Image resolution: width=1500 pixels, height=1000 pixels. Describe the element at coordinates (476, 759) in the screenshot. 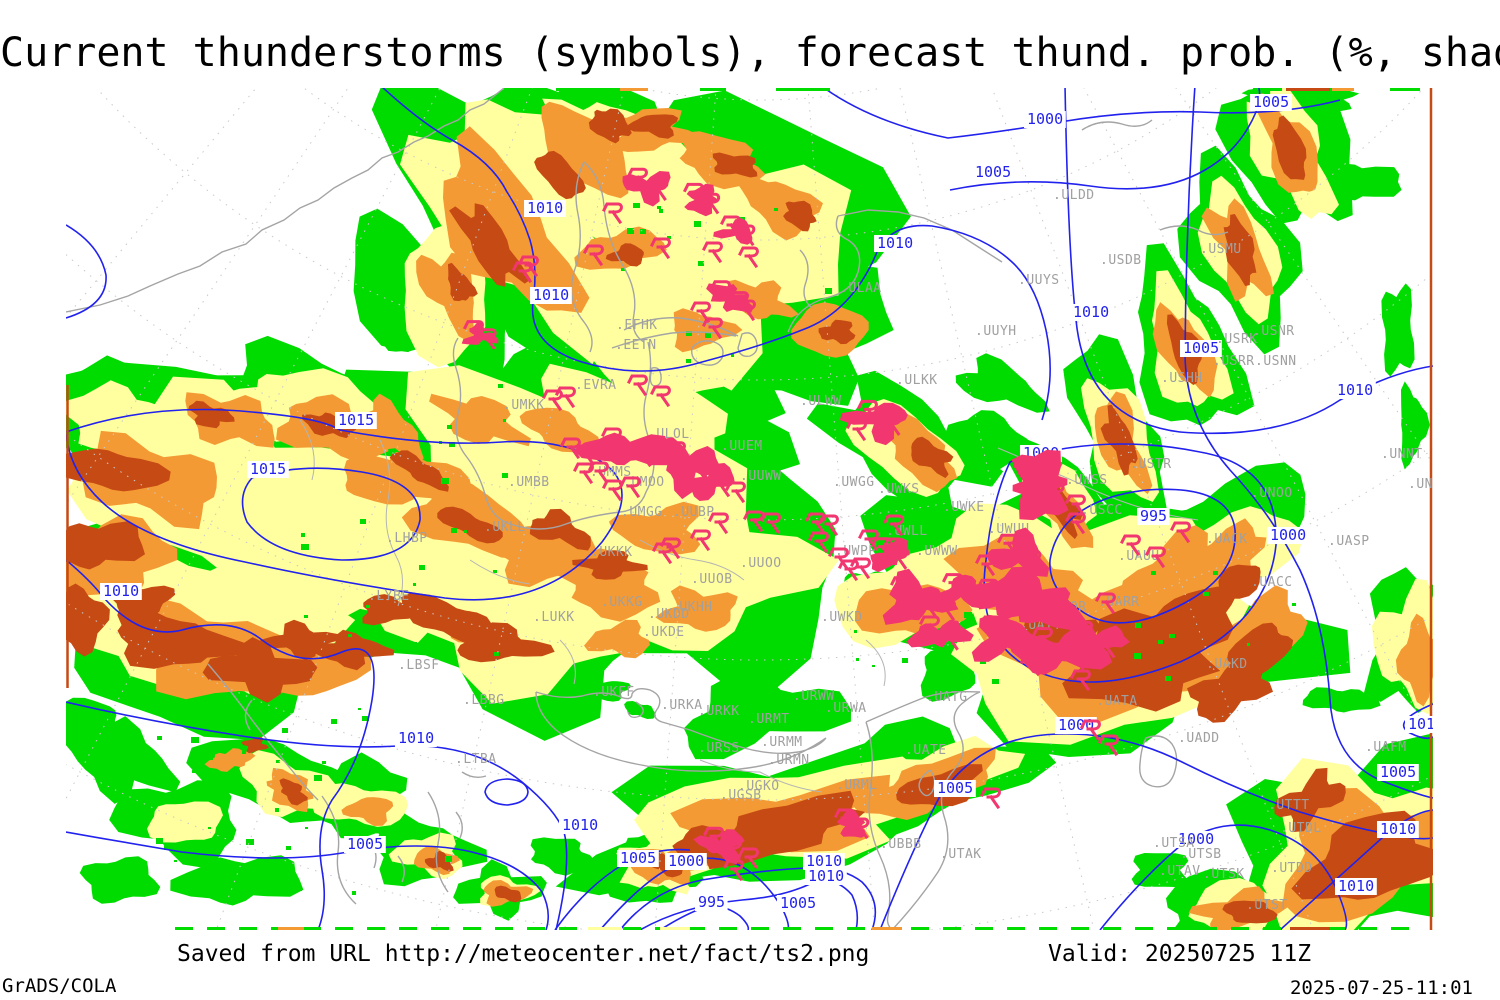

I see `station-label: .LTBA` at that location.